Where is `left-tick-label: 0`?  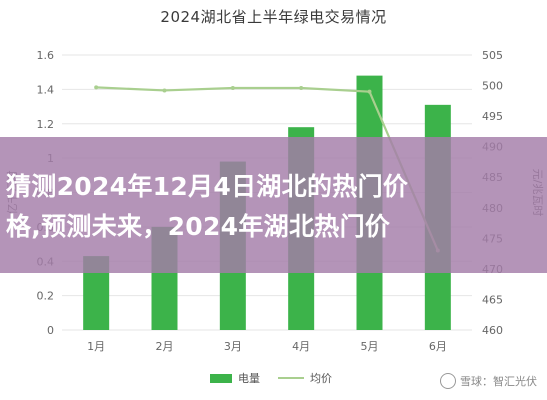
left-tick-label: 0 is located at coordinates (50, 330).